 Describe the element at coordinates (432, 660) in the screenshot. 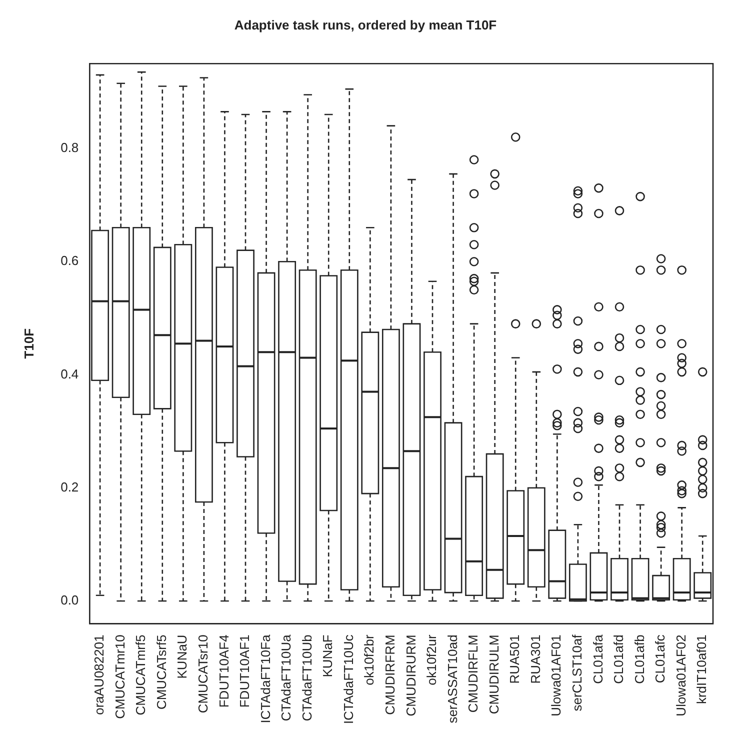

I see `x-tick-label: ok10f2ur` at that location.